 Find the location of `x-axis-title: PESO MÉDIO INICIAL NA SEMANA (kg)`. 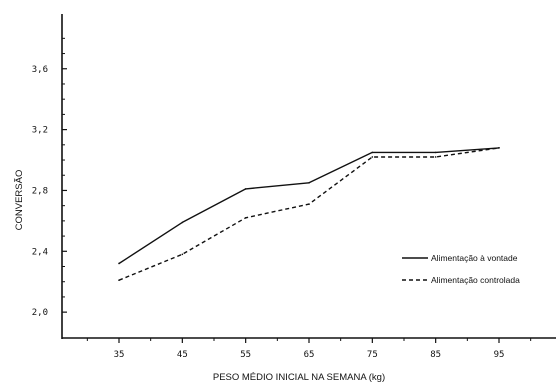

x-axis-title: PESO MÉDIO INICIAL NA SEMANA (kg) is located at coordinates (299, 377).